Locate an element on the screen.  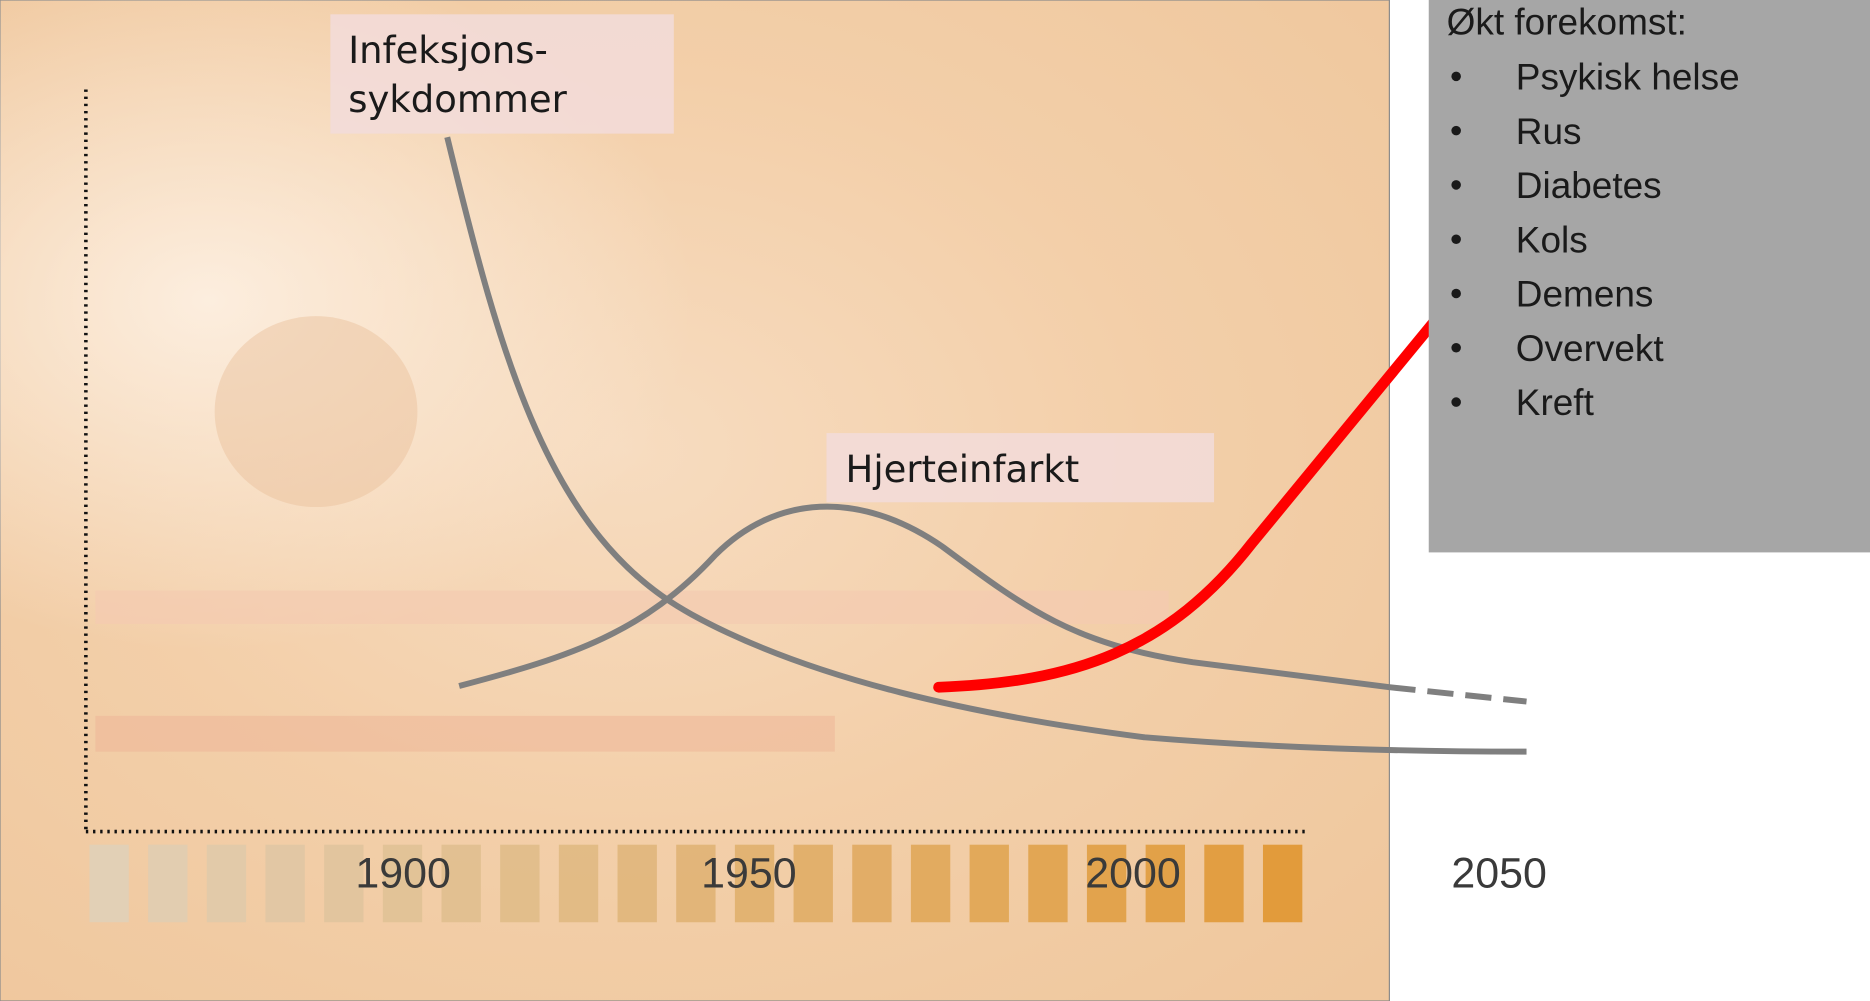
sidebar-item: Diabetes is located at coordinates (1589, 185).